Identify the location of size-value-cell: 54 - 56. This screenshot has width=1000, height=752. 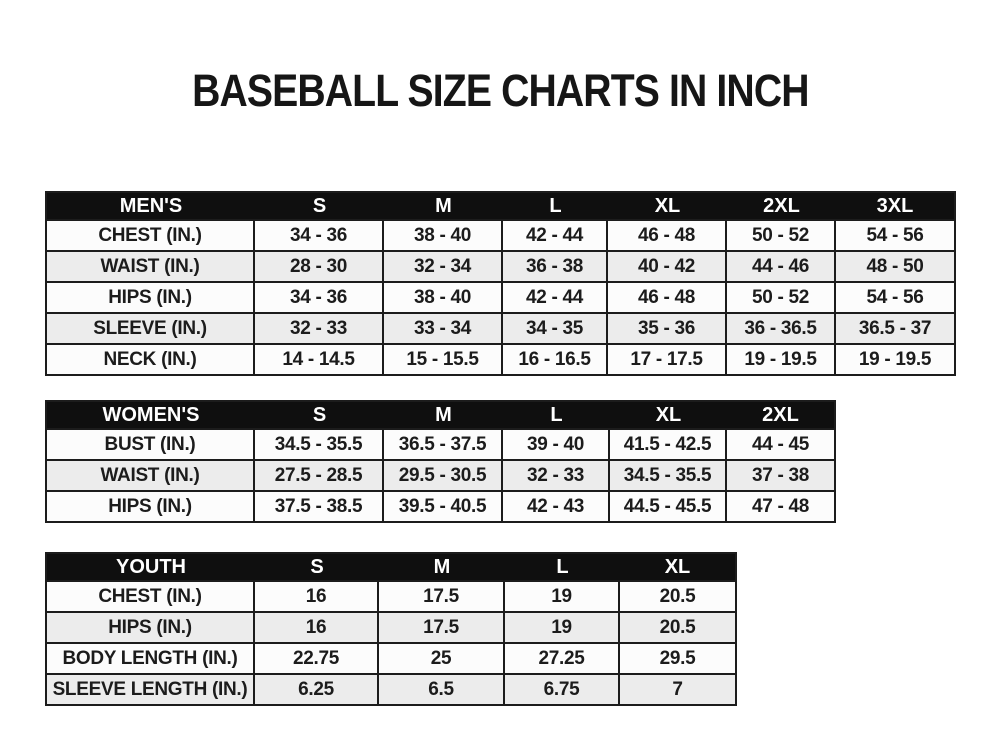
(895, 235).